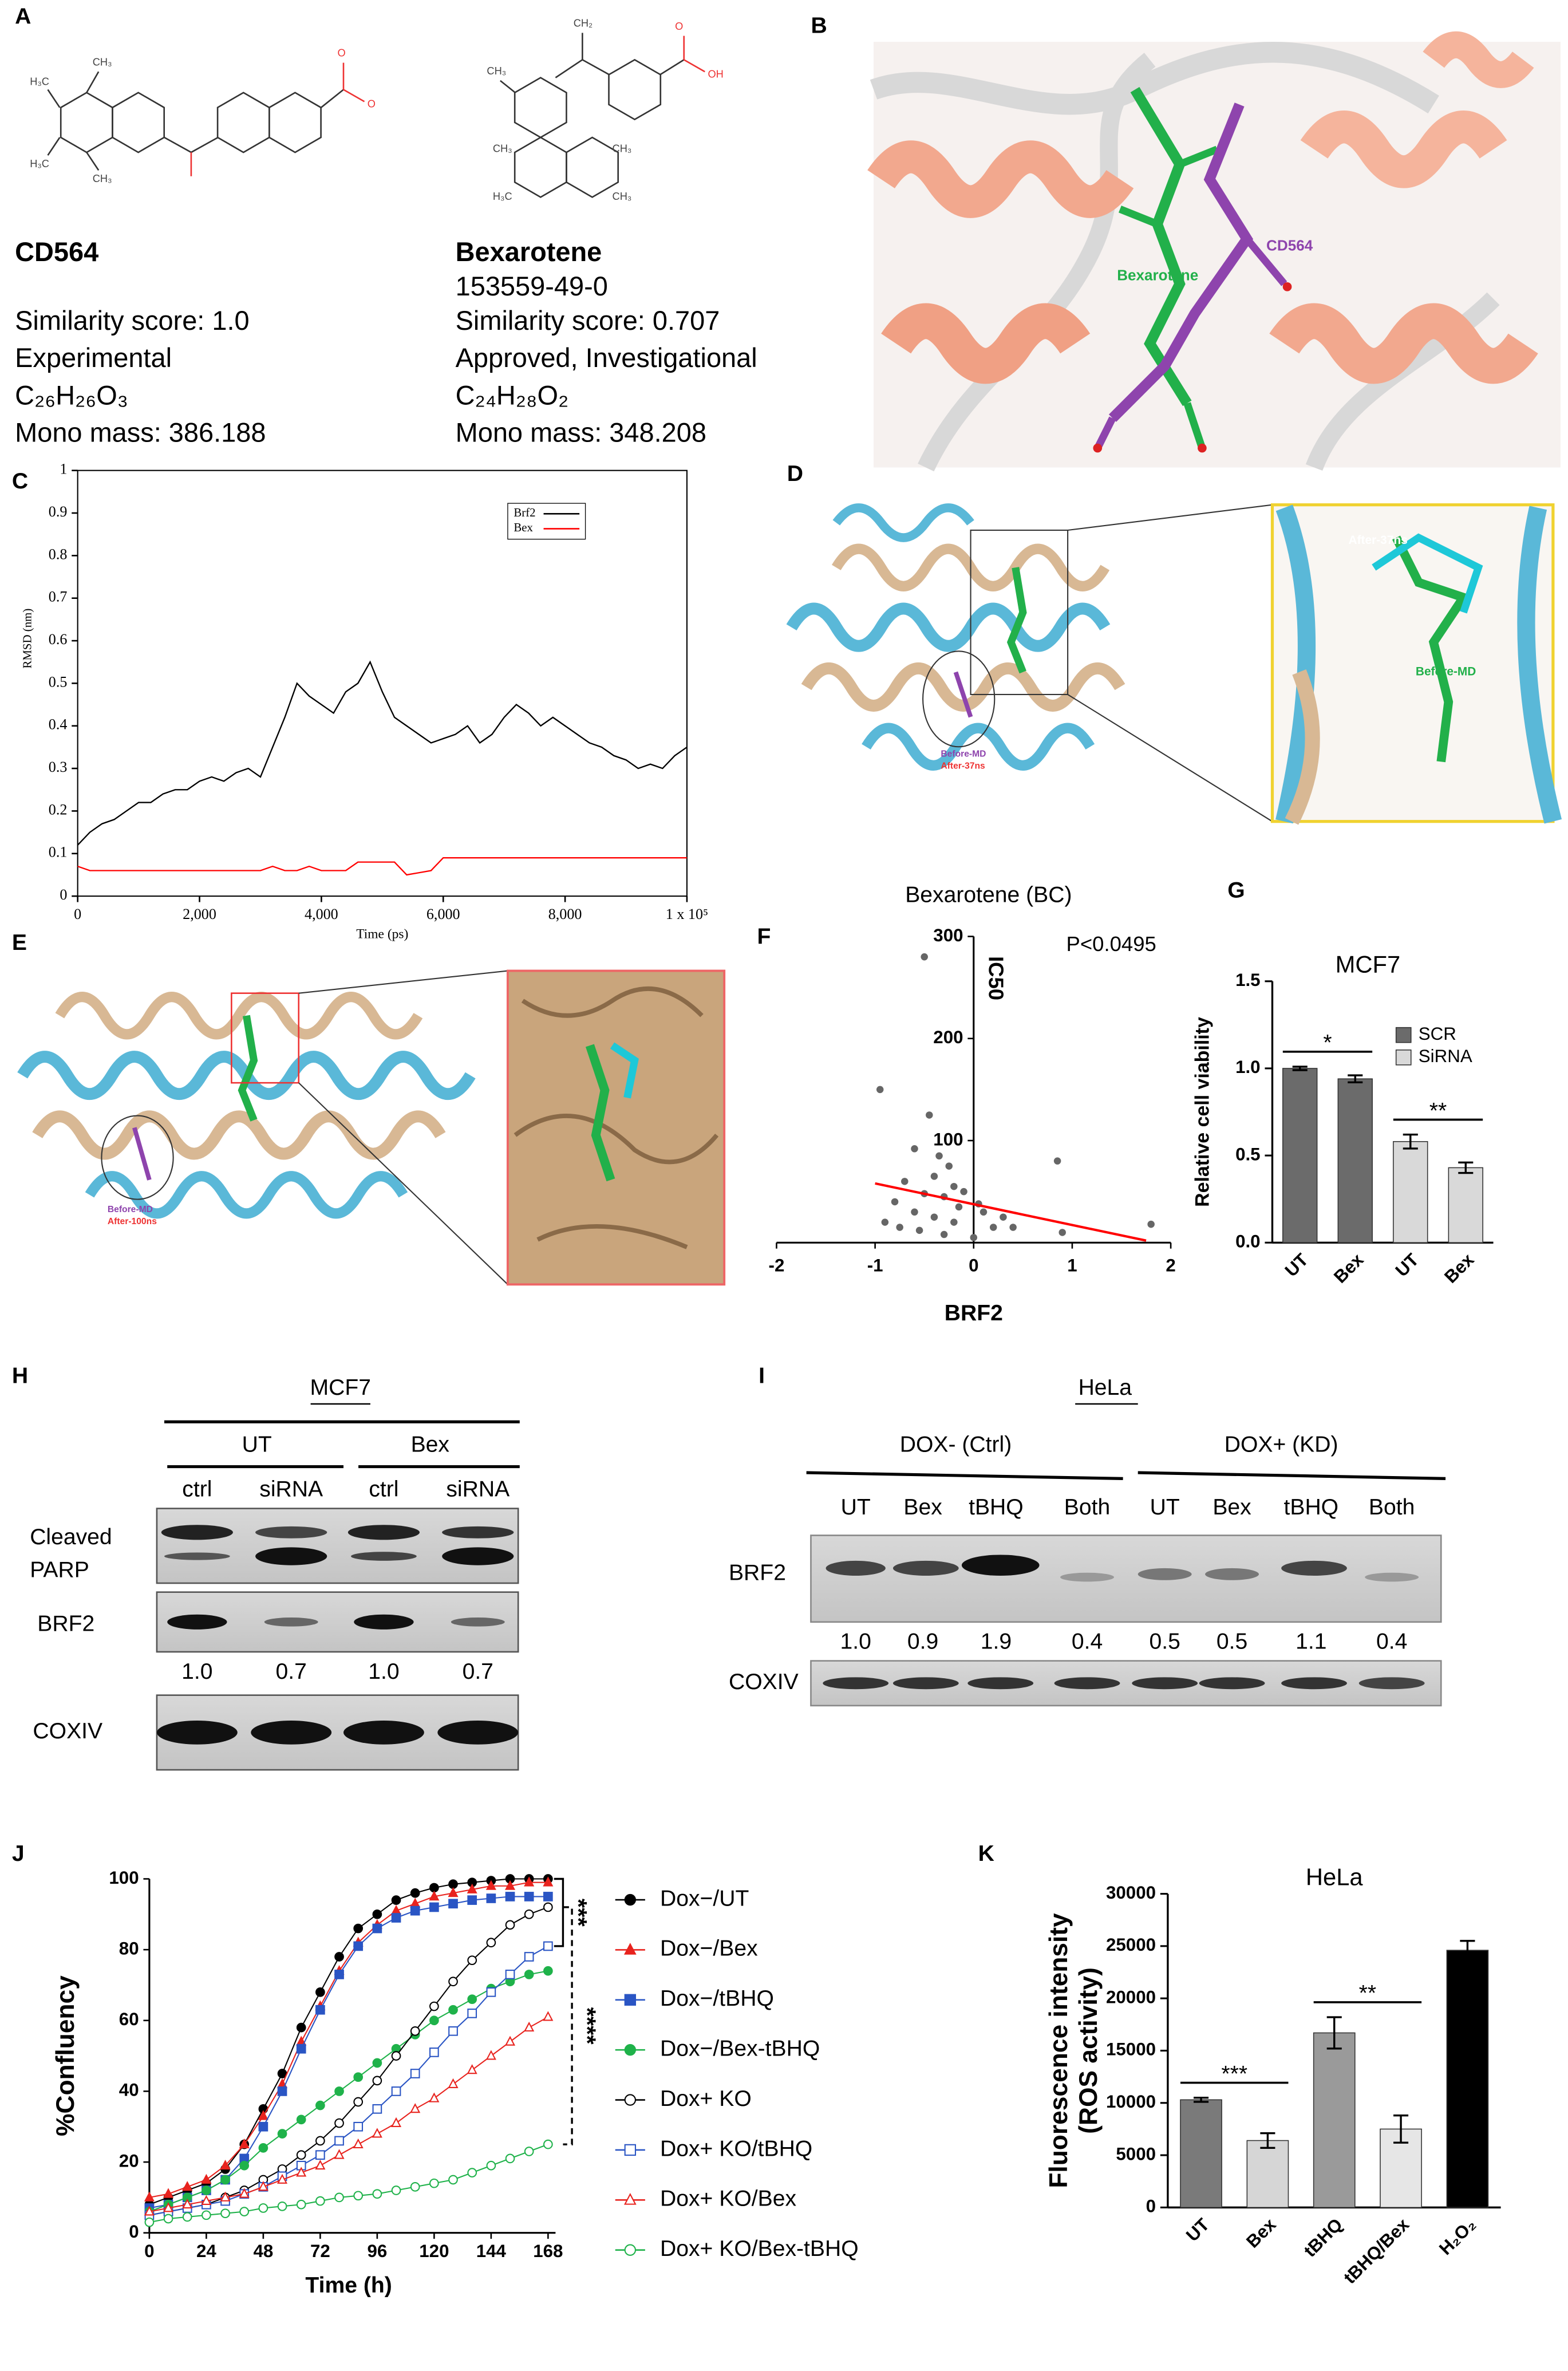  Describe the element at coordinates (59, 511) in the screenshot. I see `y-tick-label: 0.9` at that location.